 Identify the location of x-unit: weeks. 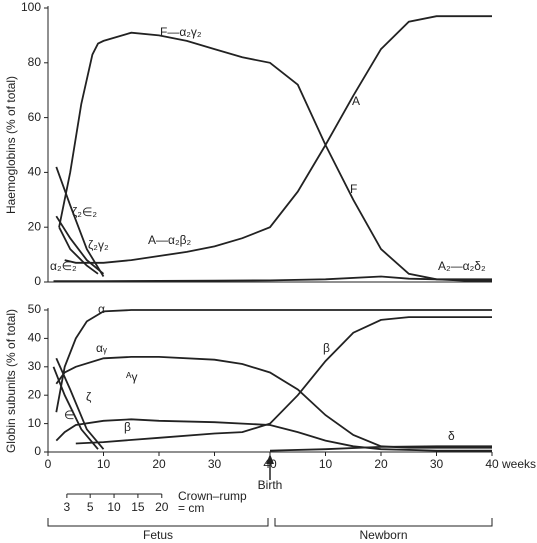
(518, 464).